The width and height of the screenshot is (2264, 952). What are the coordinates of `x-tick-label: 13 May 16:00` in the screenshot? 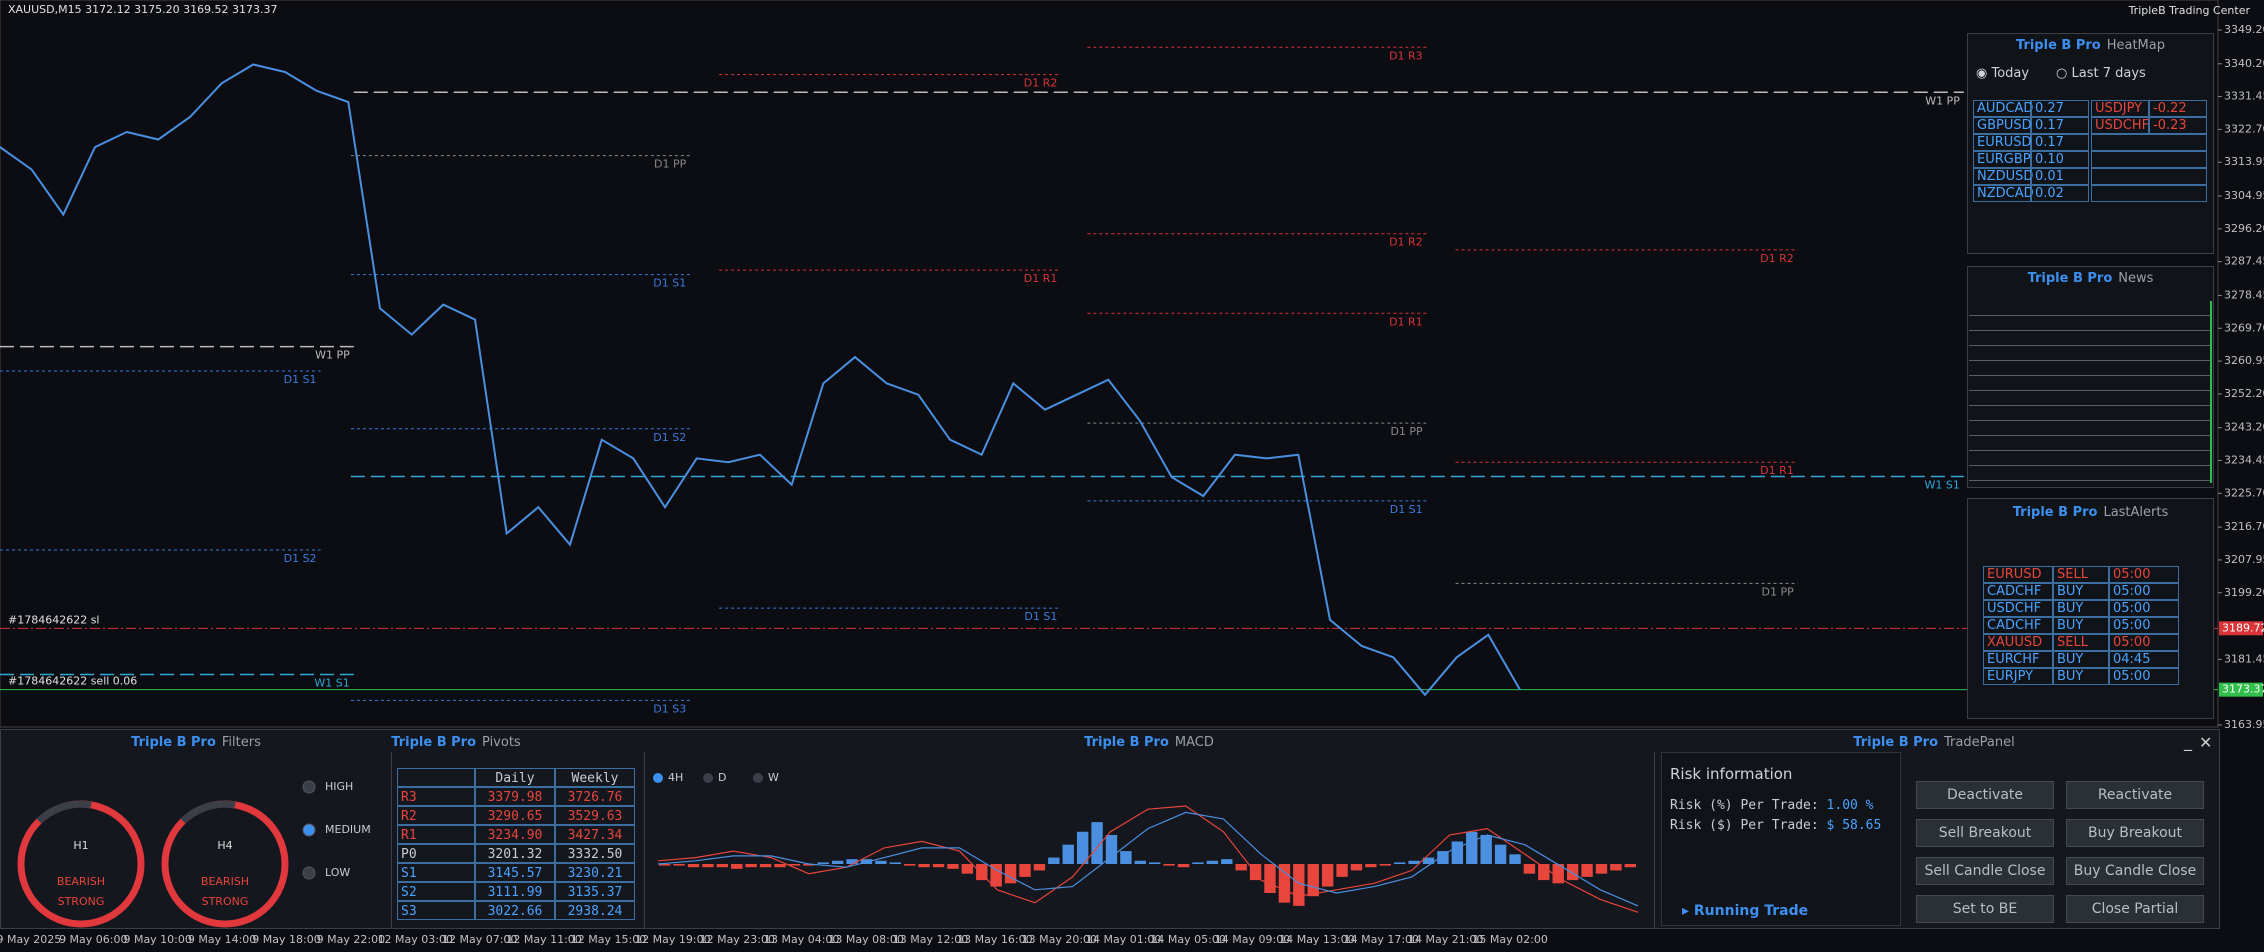 It's located at (994, 939).